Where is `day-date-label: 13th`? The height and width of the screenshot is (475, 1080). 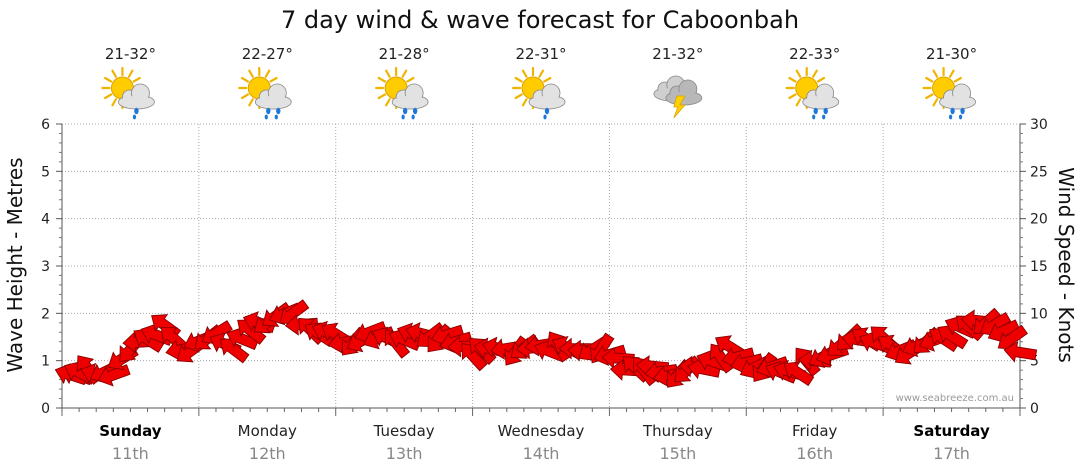 day-date-label: 13th is located at coordinates (404, 453).